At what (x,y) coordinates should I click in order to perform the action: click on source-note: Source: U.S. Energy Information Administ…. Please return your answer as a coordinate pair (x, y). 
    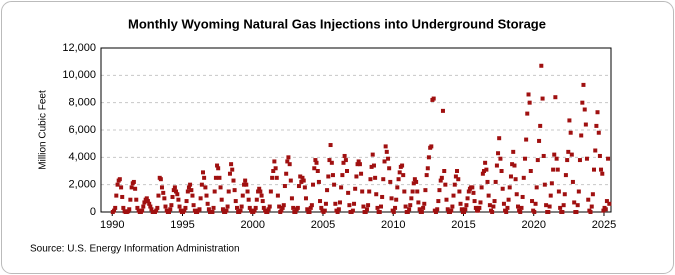
    Looking at the image, I should click on (135, 249).